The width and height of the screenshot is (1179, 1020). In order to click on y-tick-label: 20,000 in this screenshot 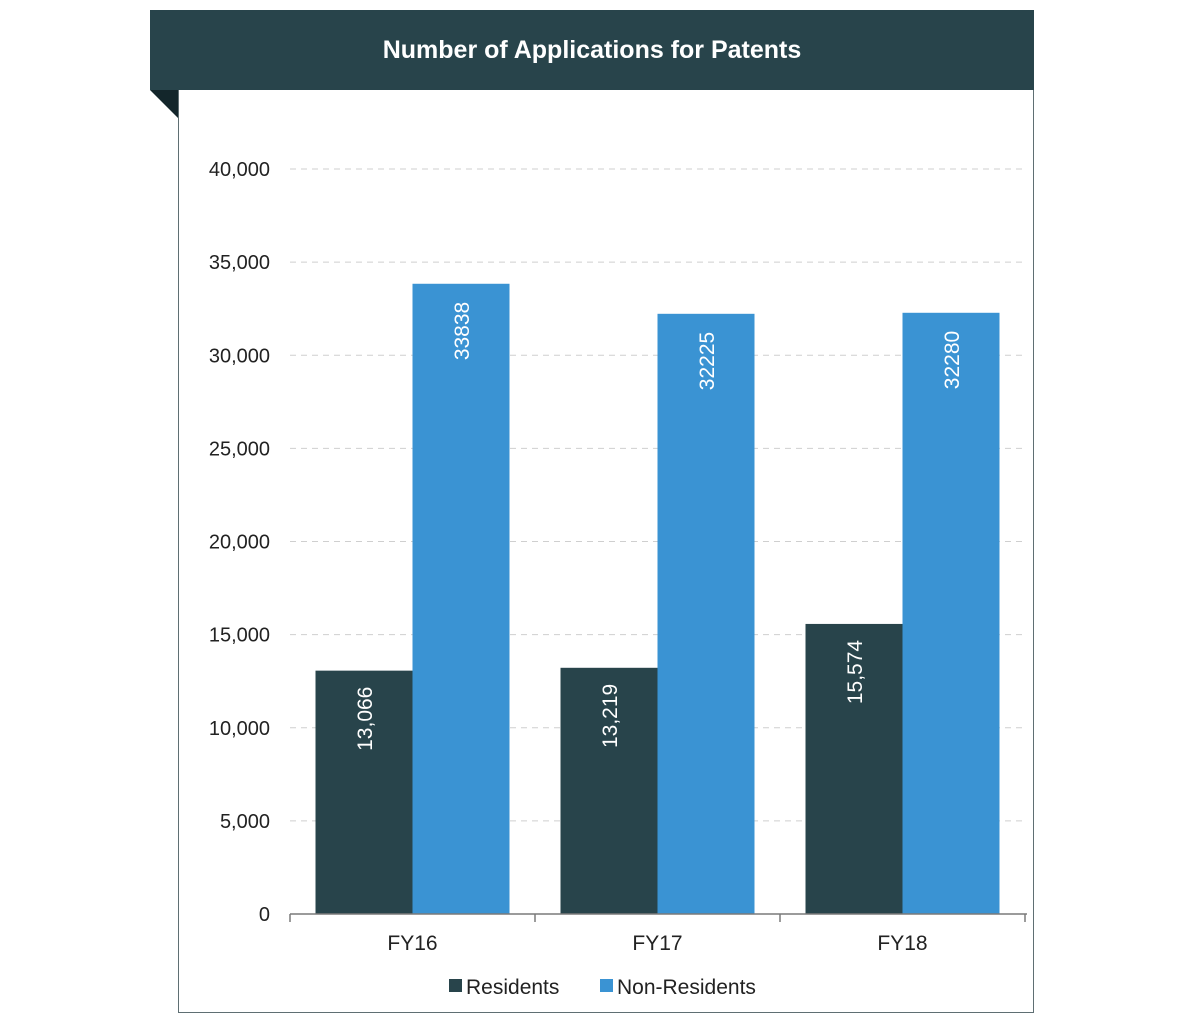, I will do `click(239, 543)`.